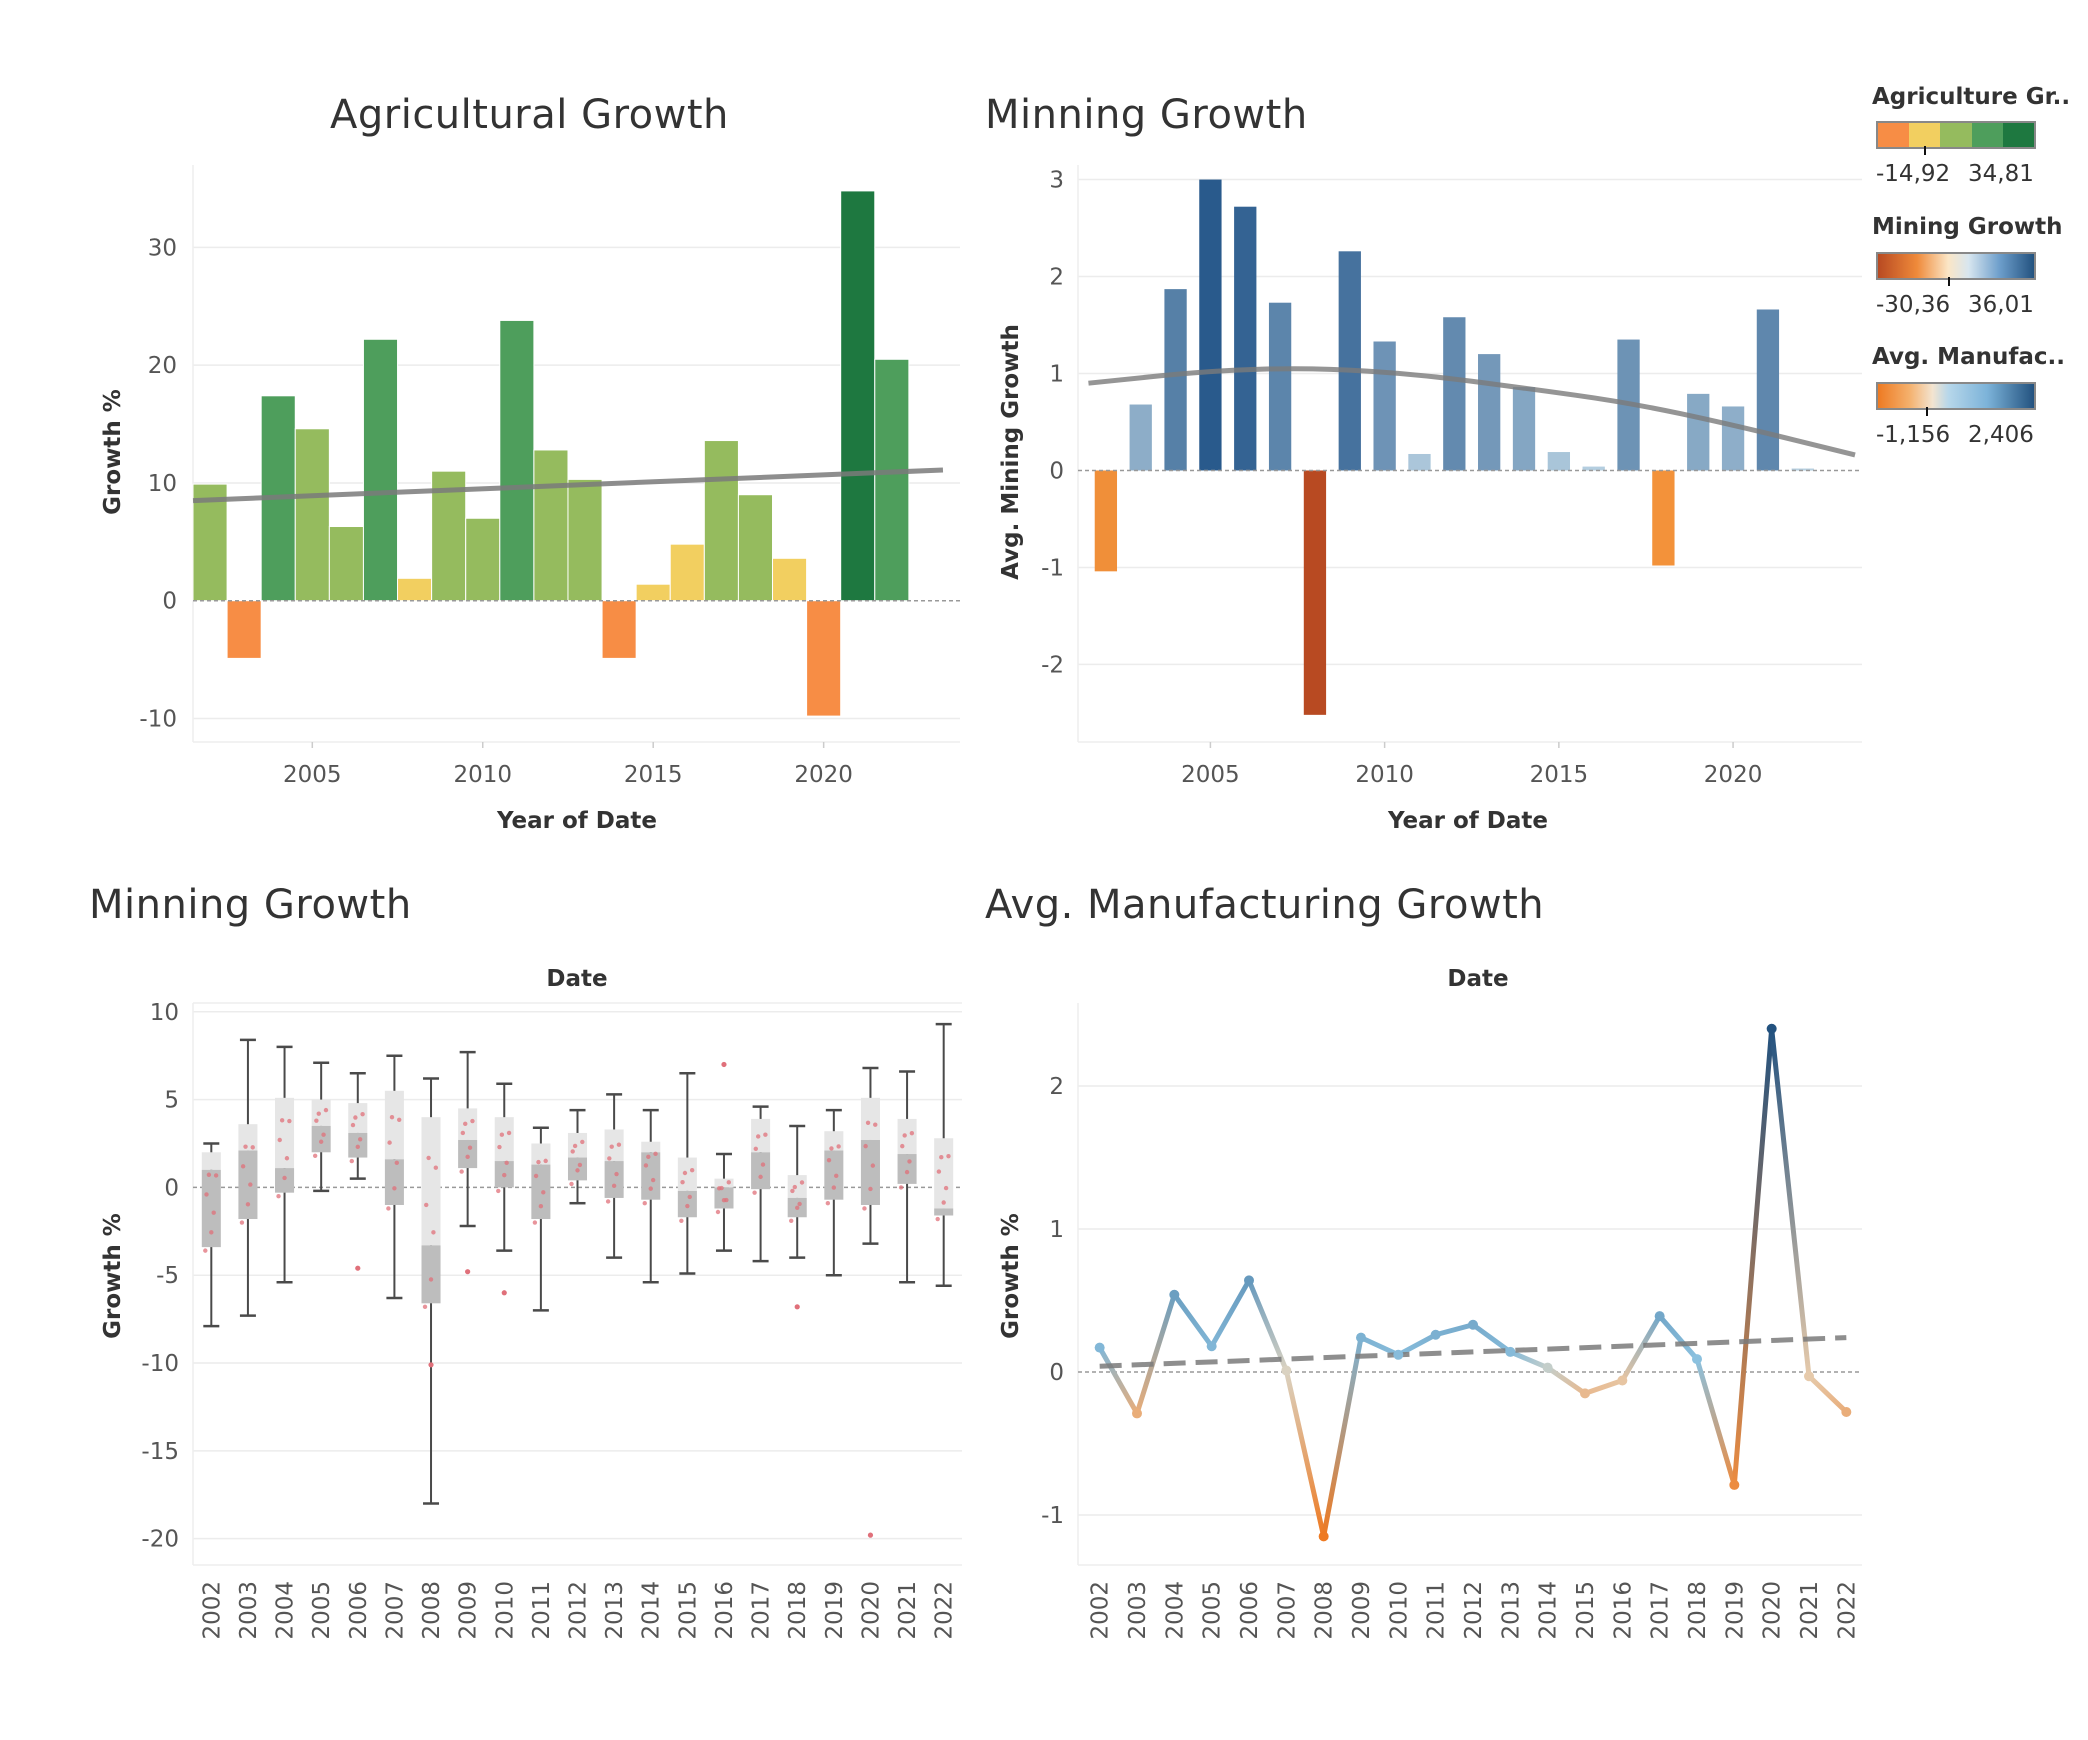  I want to click on box-x-tick-label: 2009, so click(469, 1610).